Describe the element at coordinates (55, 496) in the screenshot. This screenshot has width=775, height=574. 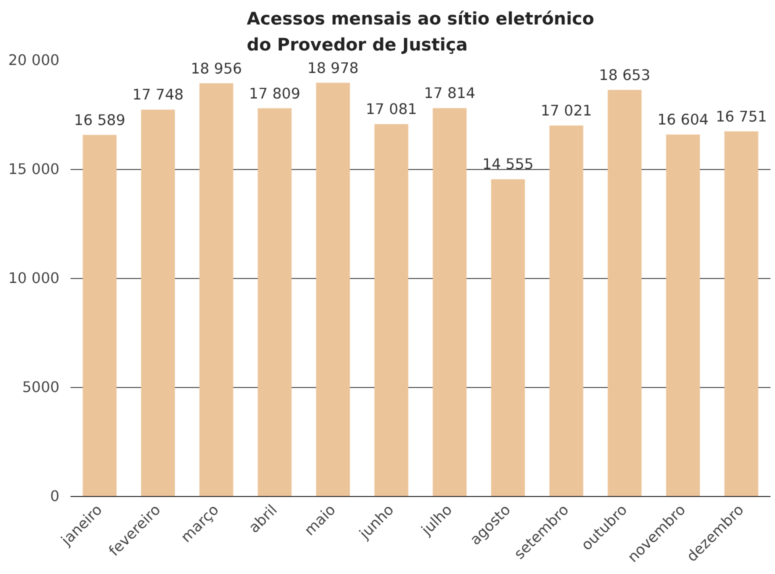
I see `y-tick-label: 0` at that location.